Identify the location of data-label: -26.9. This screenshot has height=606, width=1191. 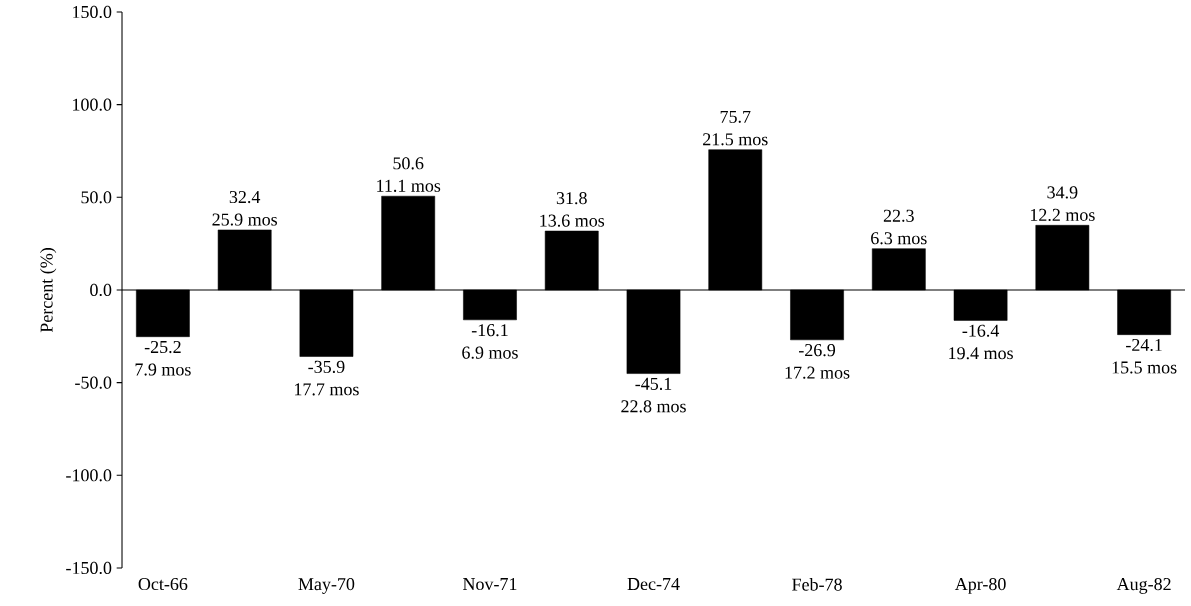
(817, 350).